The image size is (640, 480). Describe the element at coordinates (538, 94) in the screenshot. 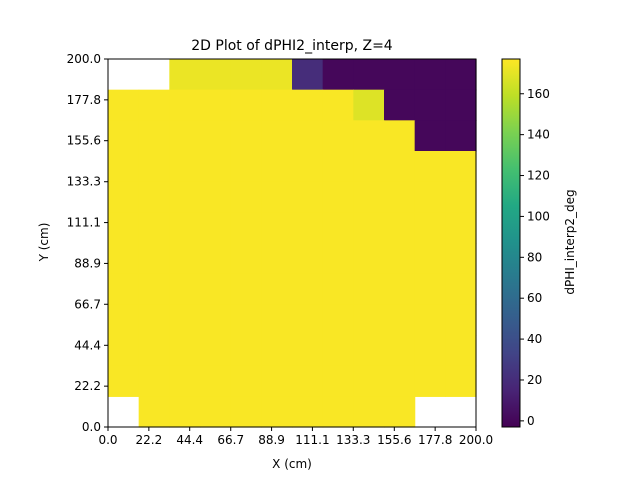

I see `colorbar-tick-label: 160` at that location.